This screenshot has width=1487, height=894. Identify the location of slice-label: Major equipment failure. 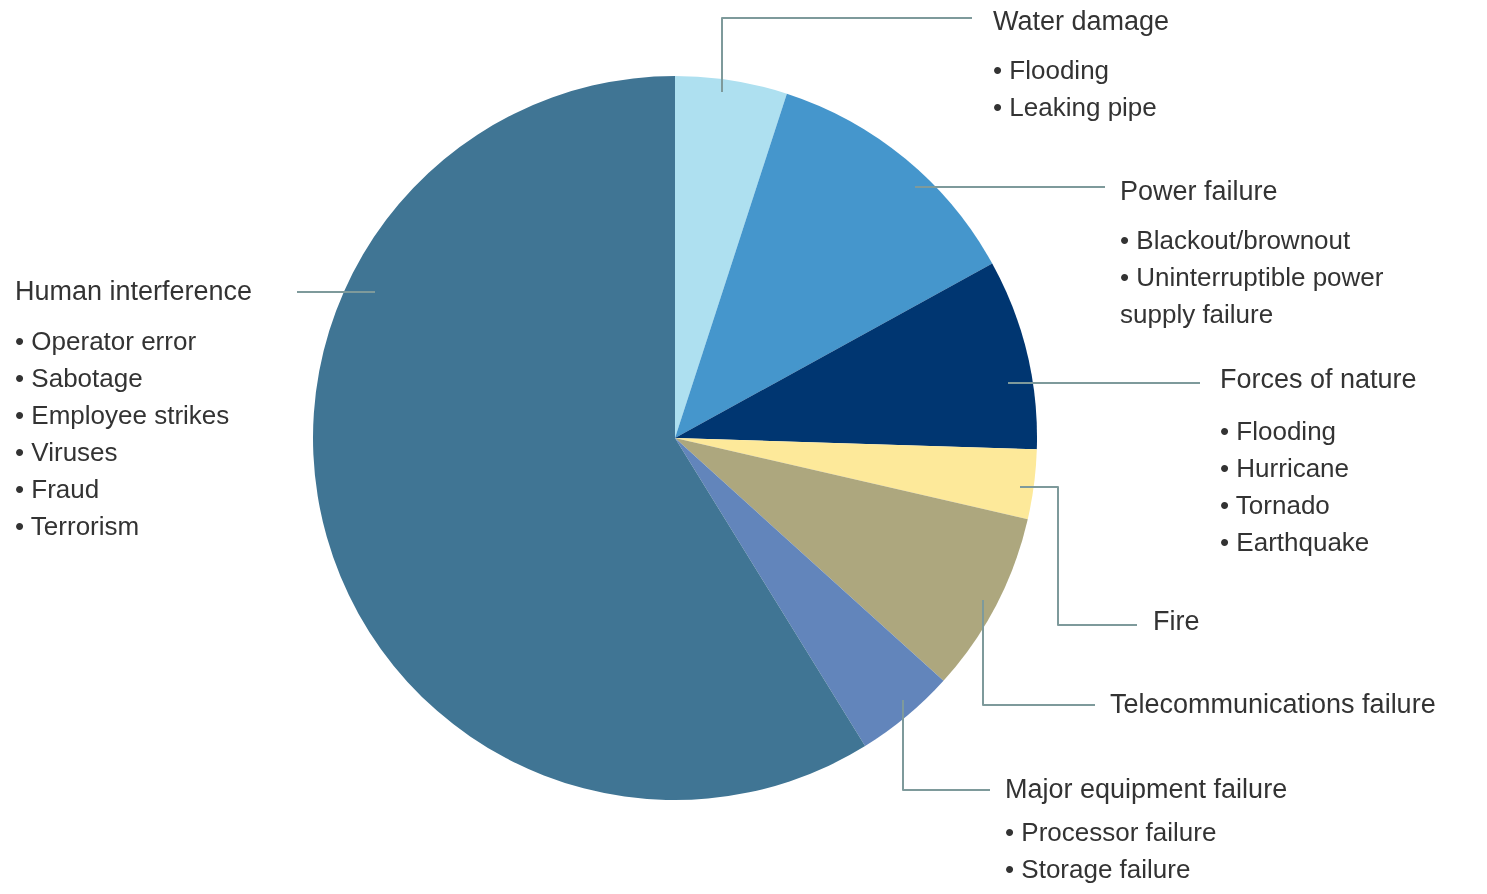
(1146, 789).